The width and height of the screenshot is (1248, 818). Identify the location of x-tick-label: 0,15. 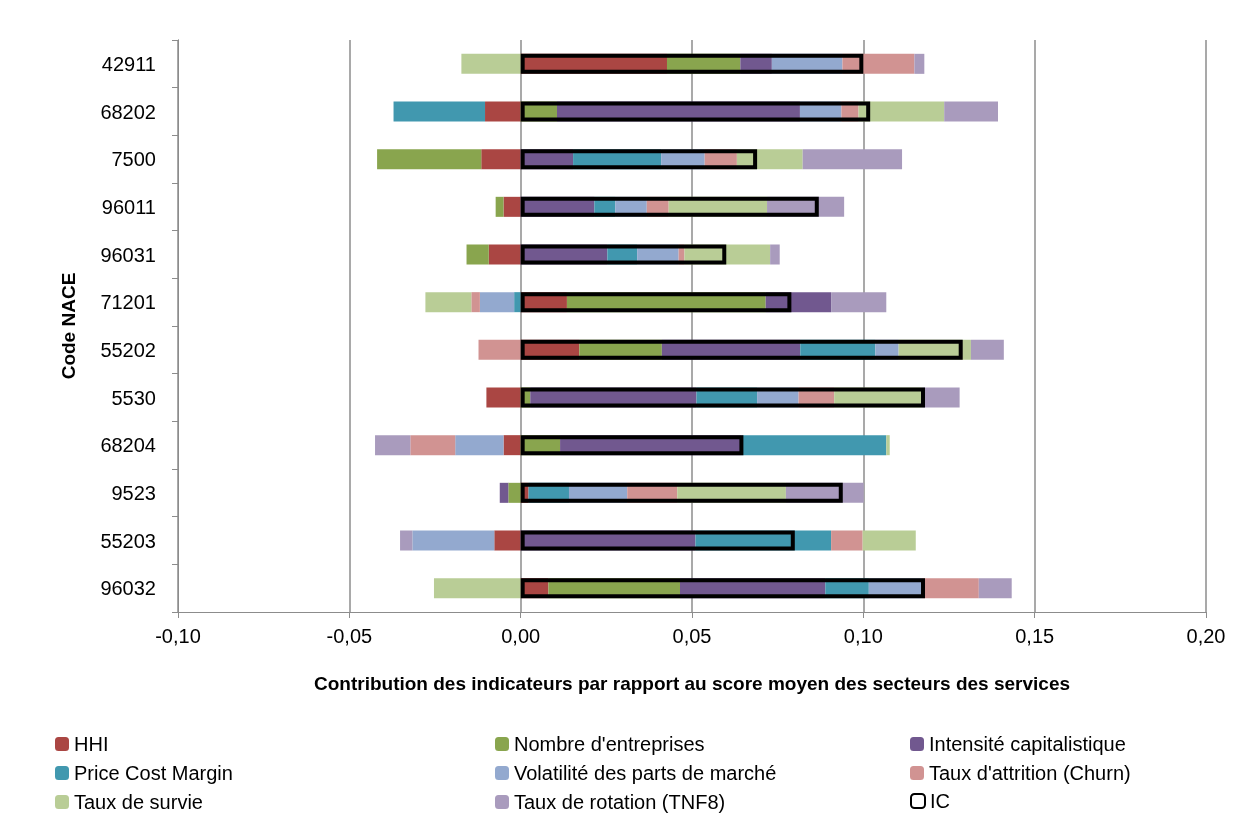
(1035, 636).